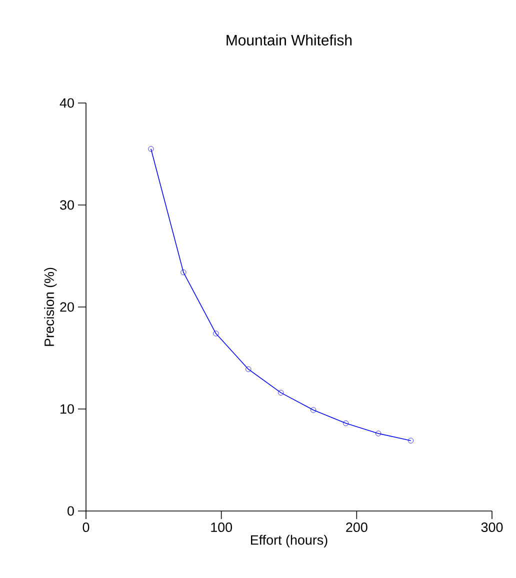 The height and width of the screenshot is (578, 516). I want to click on y-tick-label: 20, so click(67, 307).